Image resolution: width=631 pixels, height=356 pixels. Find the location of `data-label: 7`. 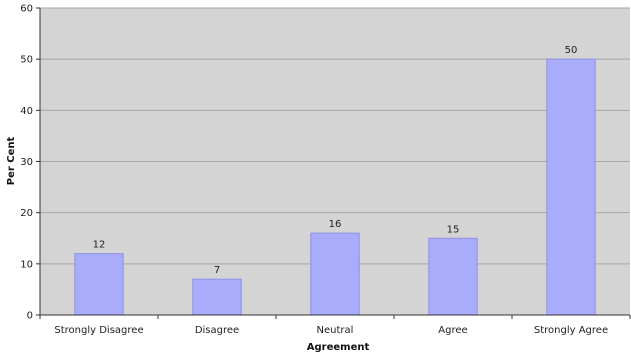

data-label: 7 is located at coordinates (217, 270).